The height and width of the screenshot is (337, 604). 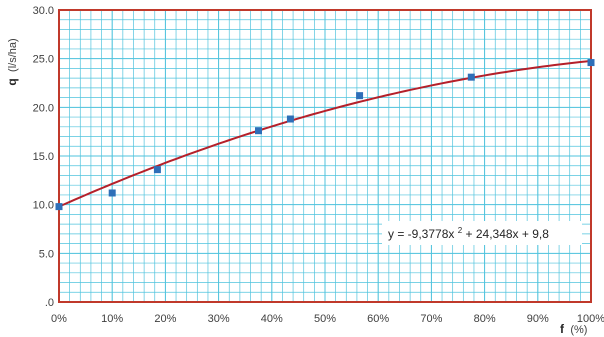 I want to click on x-tick-label: 80%, so click(x=485, y=319).